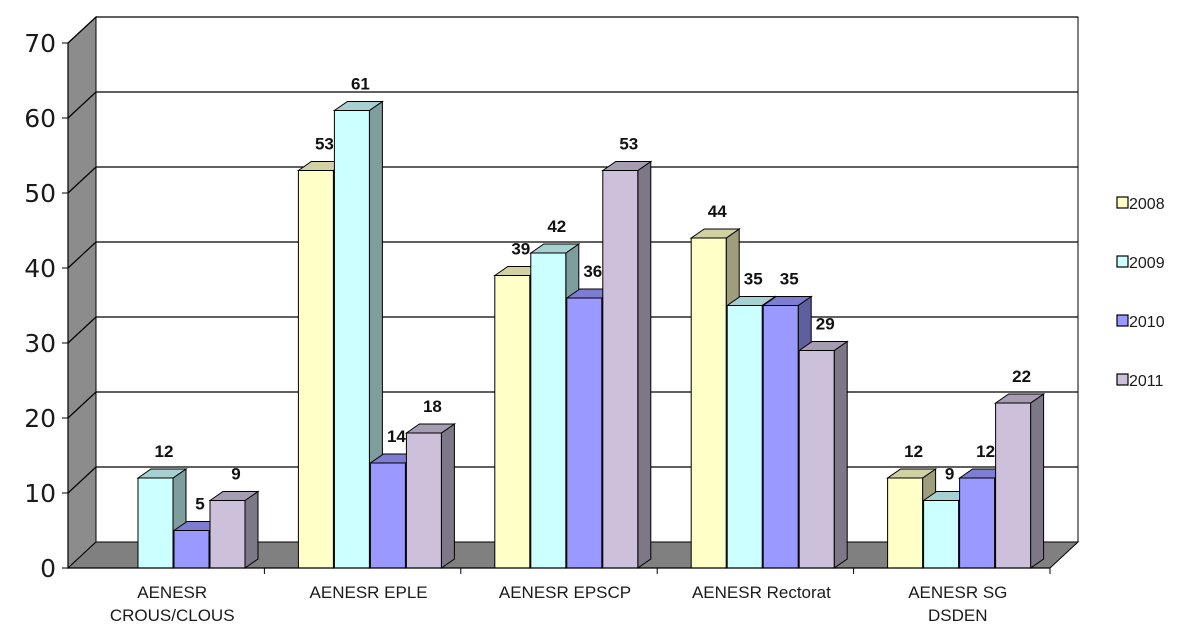 The width and height of the screenshot is (1178, 632). What do you see at coordinates (40, 268) in the screenshot?
I see `y-tick-label: 40` at bounding box center [40, 268].